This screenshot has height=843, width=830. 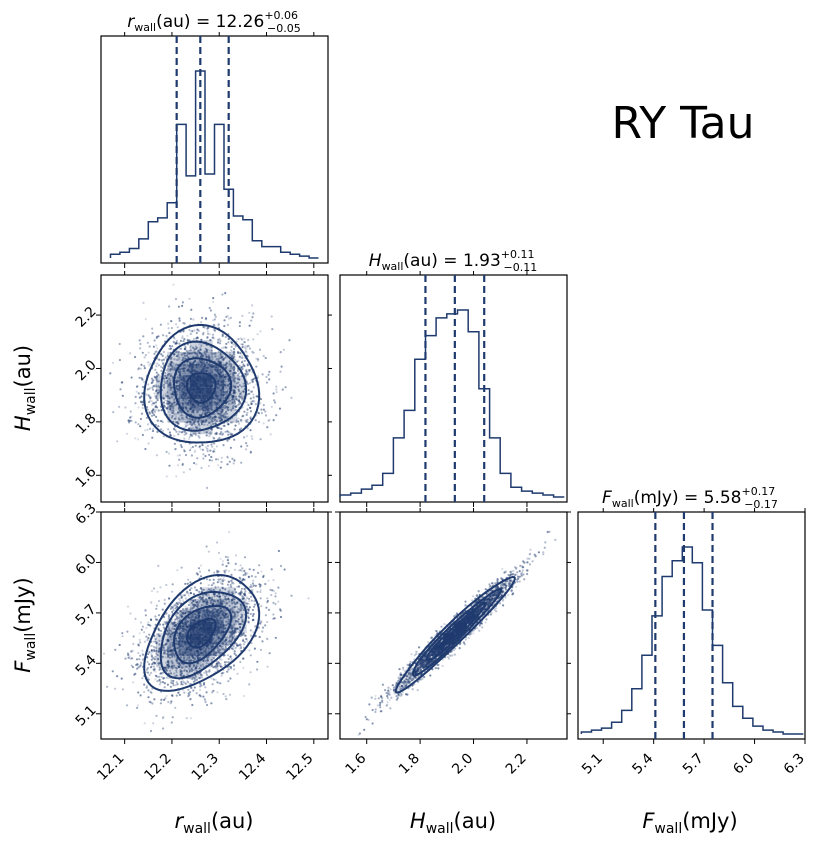 I want to click on panel-frame, so click(x=214, y=149).